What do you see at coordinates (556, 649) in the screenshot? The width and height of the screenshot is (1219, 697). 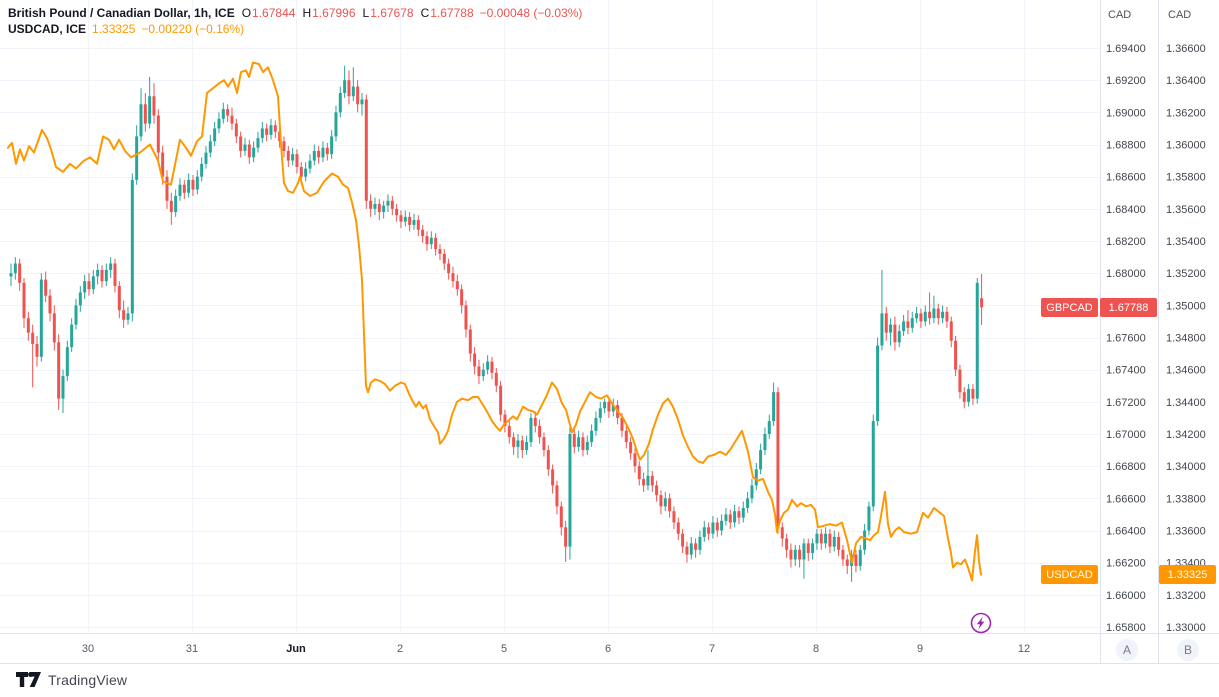 I see `time-axis-labels: 30 31 Jun 2 5 6 7 8 9 12` at bounding box center [556, 649].